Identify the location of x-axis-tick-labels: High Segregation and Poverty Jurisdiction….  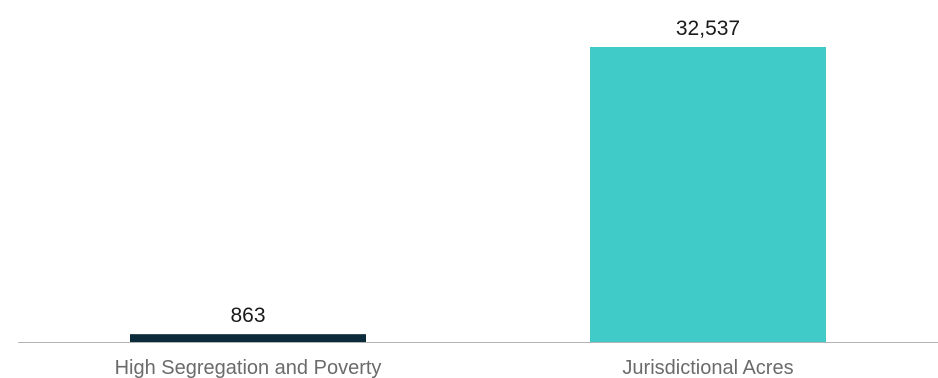
(454, 367).